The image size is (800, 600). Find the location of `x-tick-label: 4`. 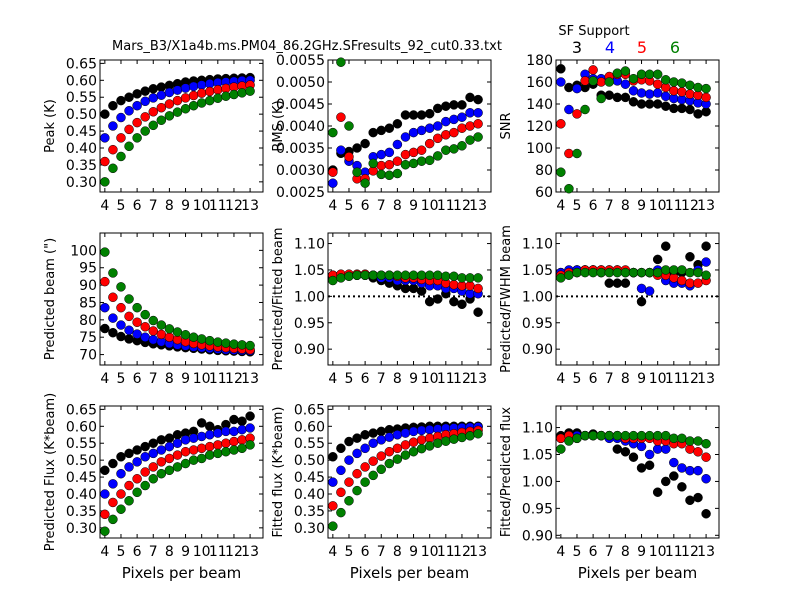

x-tick-label: 4 is located at coordinates (560, 206).